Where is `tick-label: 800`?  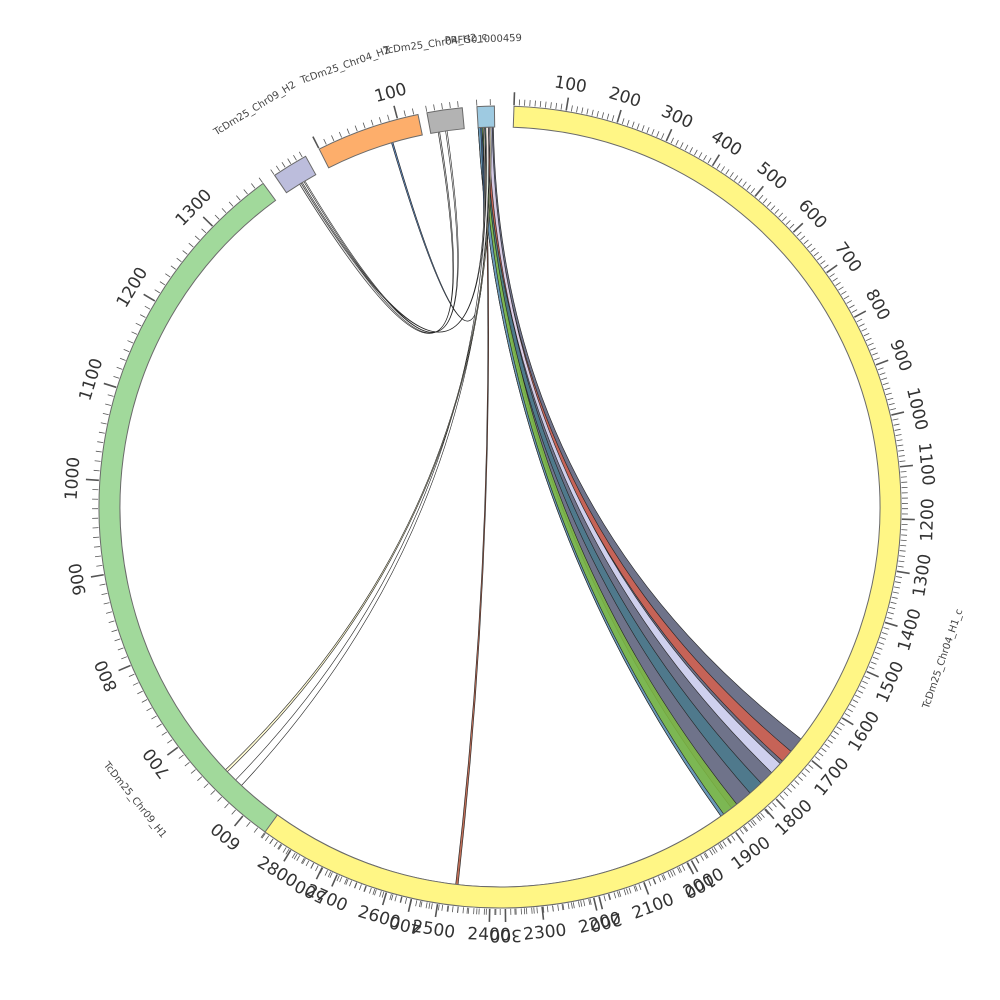
tick-label: 800 is located at coordinates (877, 305).